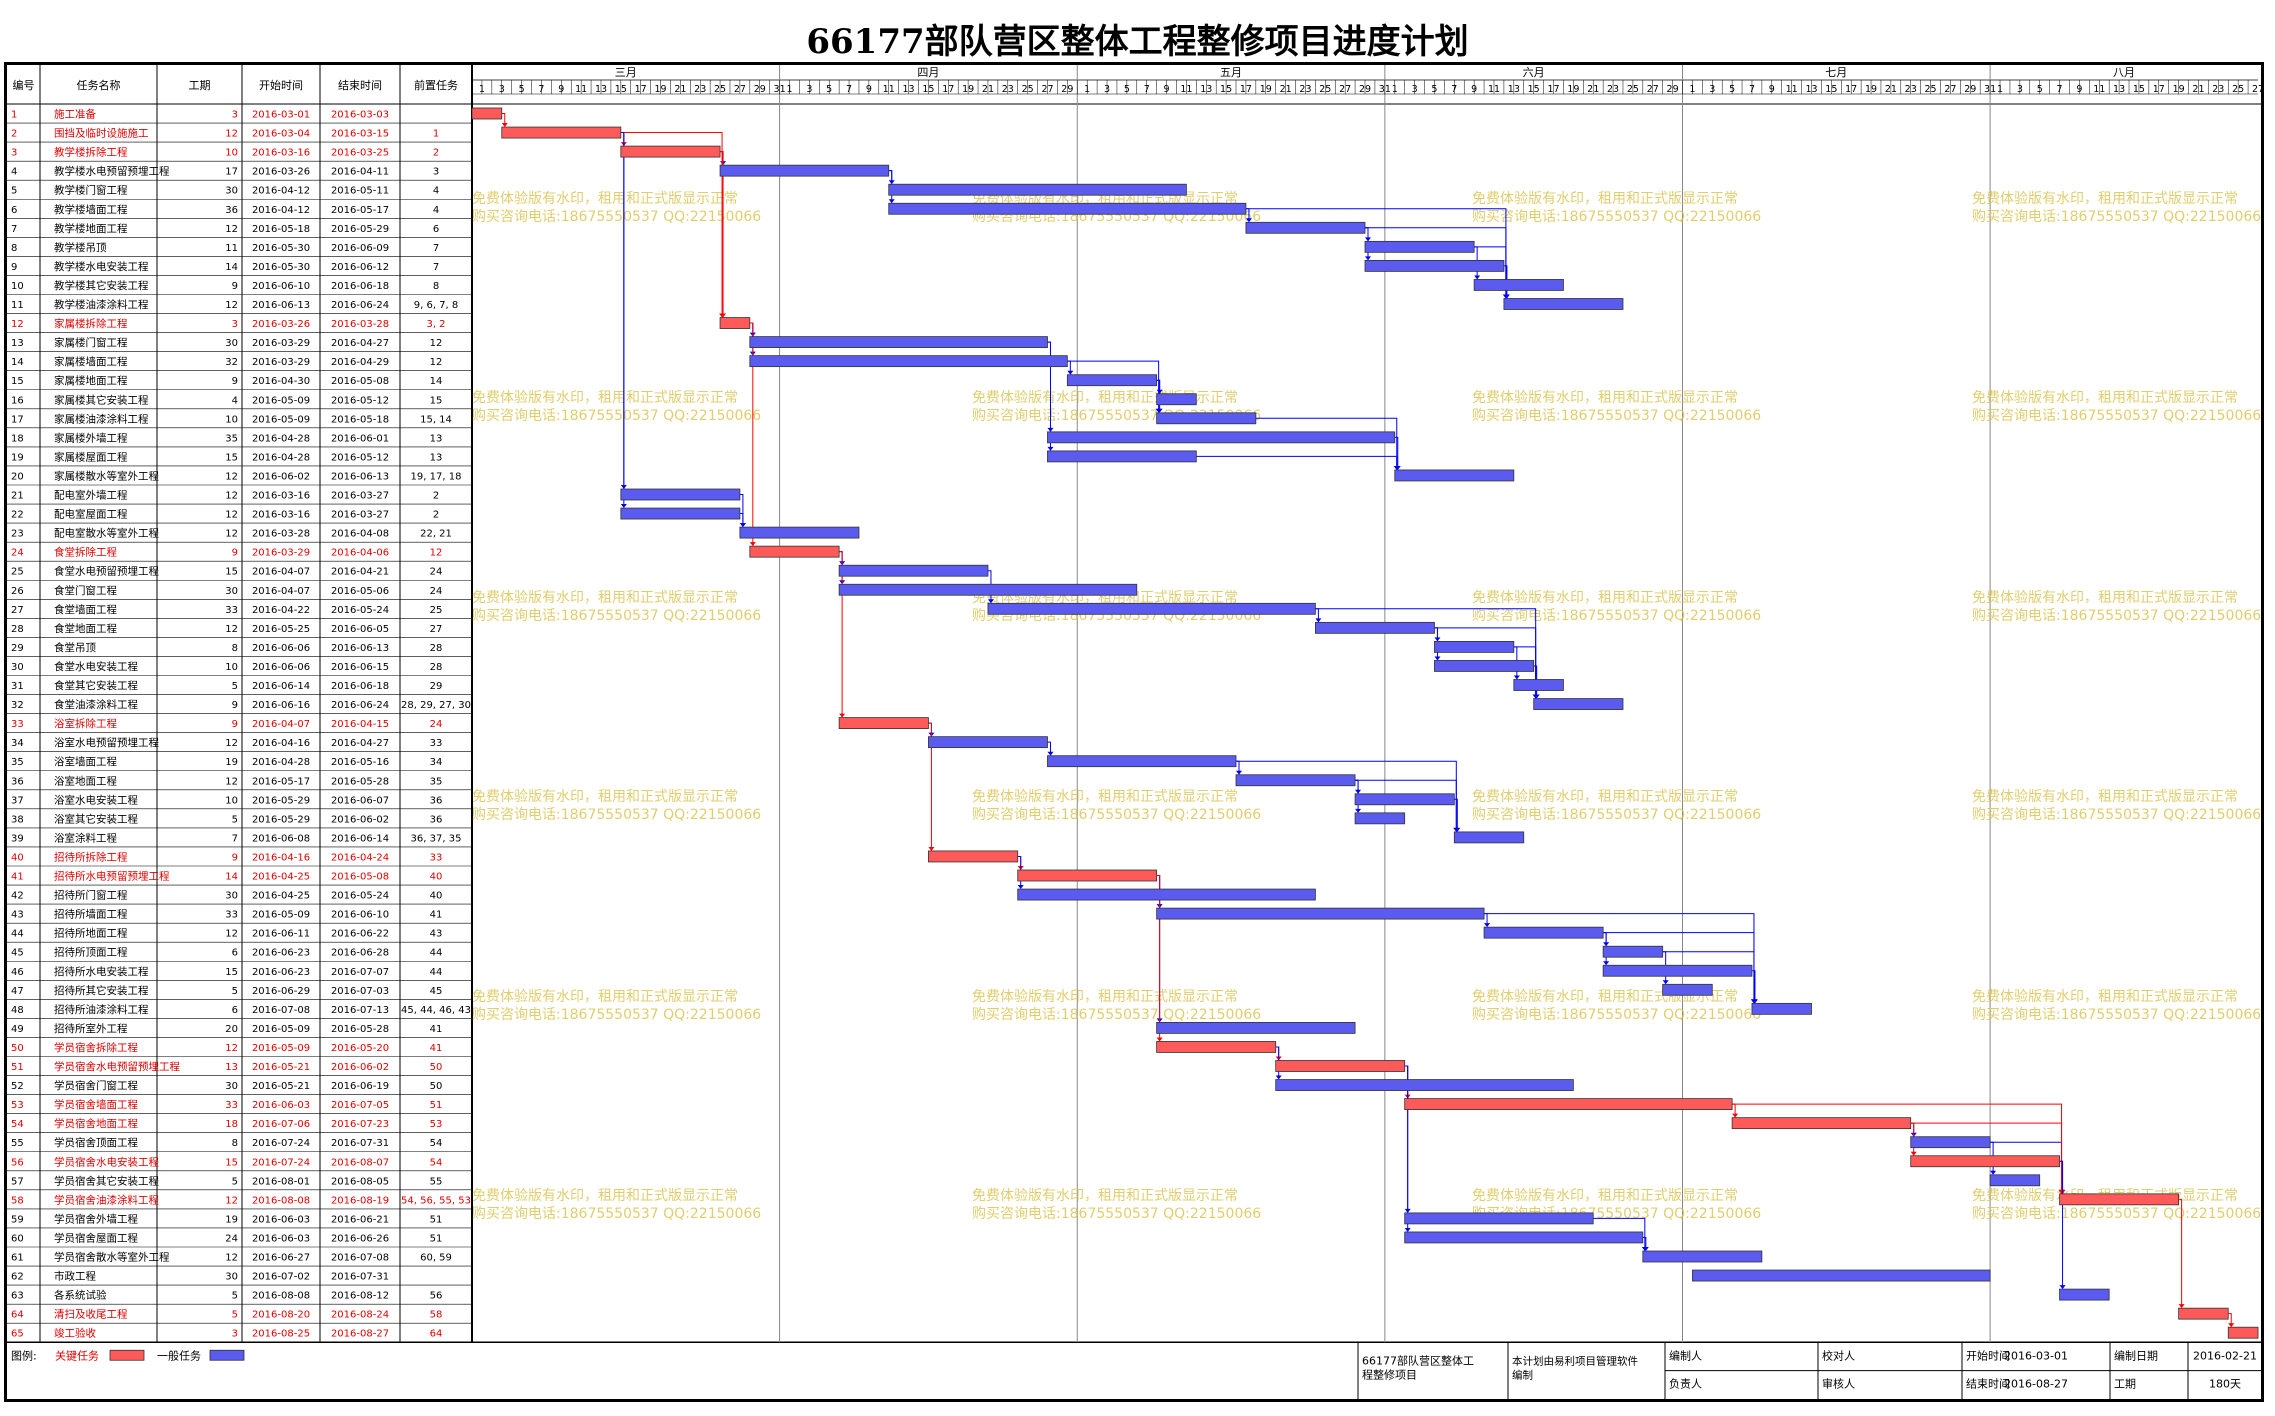 The width and height of the screenshot is (2275, 1416). What do you see at coordinates (436, 286) in the screenshot?
I see `task-predecessor: 8` at bounding box center [436, 286].